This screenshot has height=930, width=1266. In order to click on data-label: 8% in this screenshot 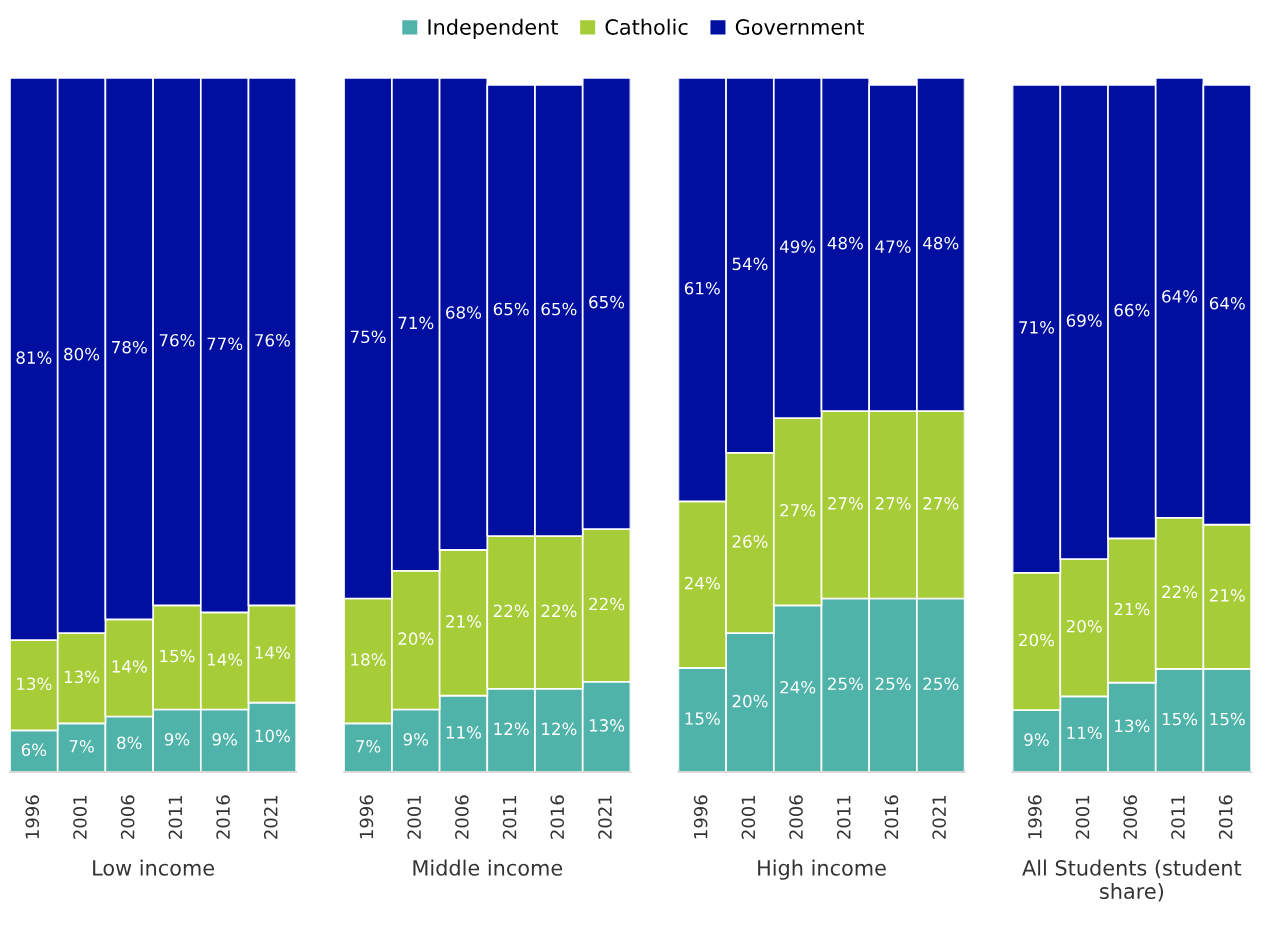, I will do `click(129, 743)`.